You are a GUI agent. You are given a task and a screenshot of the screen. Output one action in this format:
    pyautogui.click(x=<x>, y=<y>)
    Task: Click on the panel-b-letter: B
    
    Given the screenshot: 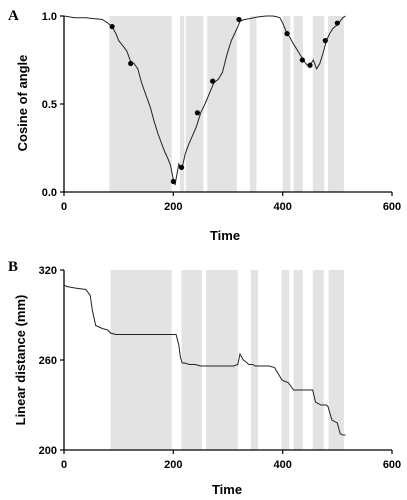 What is the action you would take?
    pyautogui.click(x=13, y=267)
    